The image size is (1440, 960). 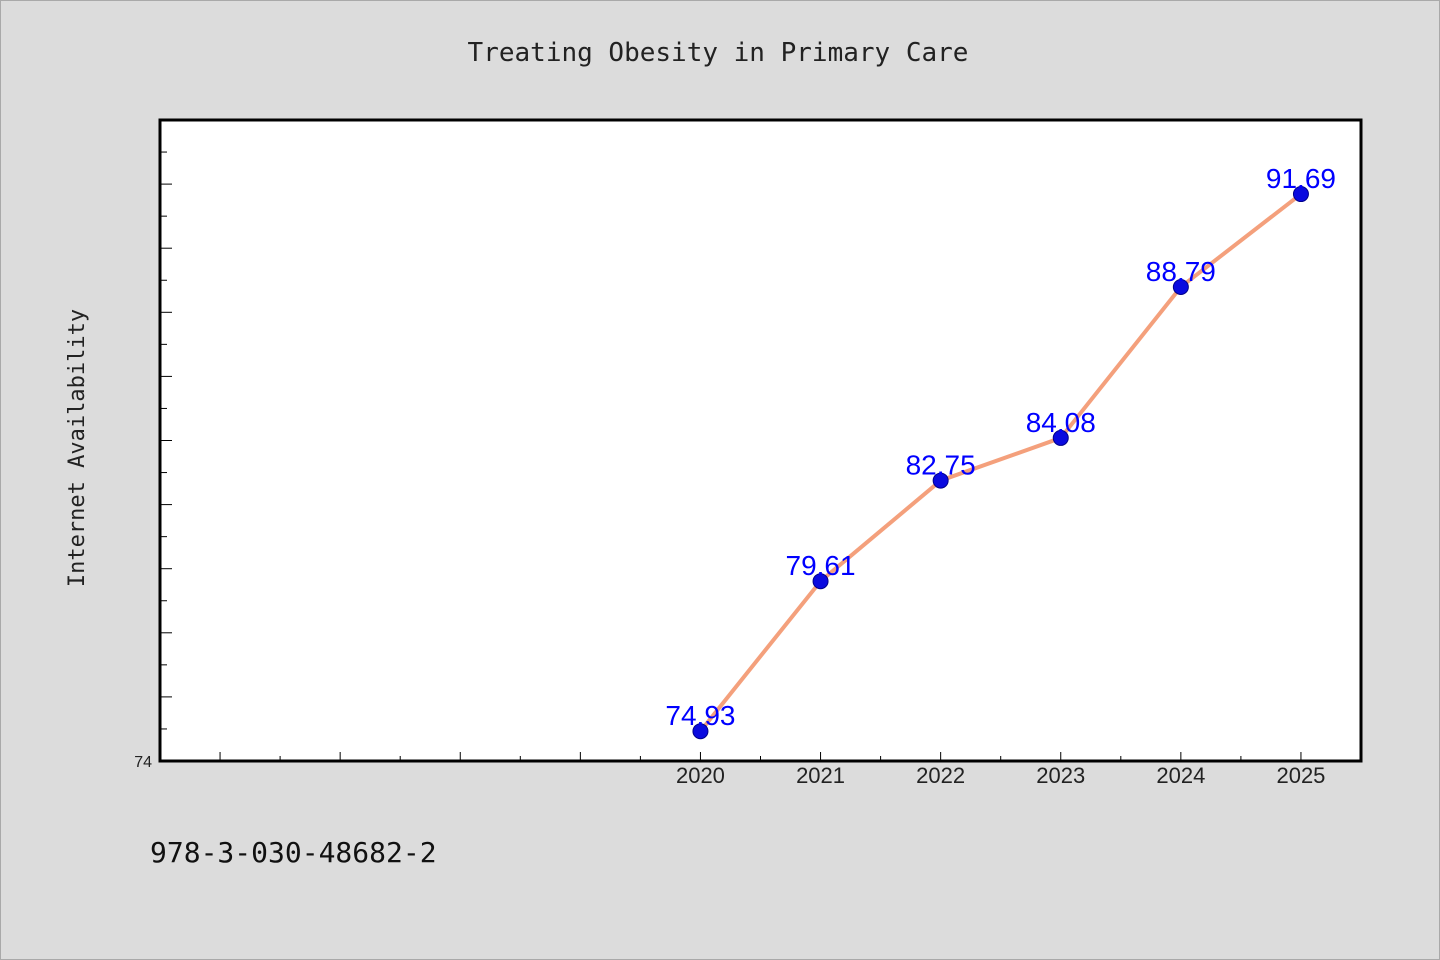 I want to click on data-label: 74.93, so click(x=700, y=715).